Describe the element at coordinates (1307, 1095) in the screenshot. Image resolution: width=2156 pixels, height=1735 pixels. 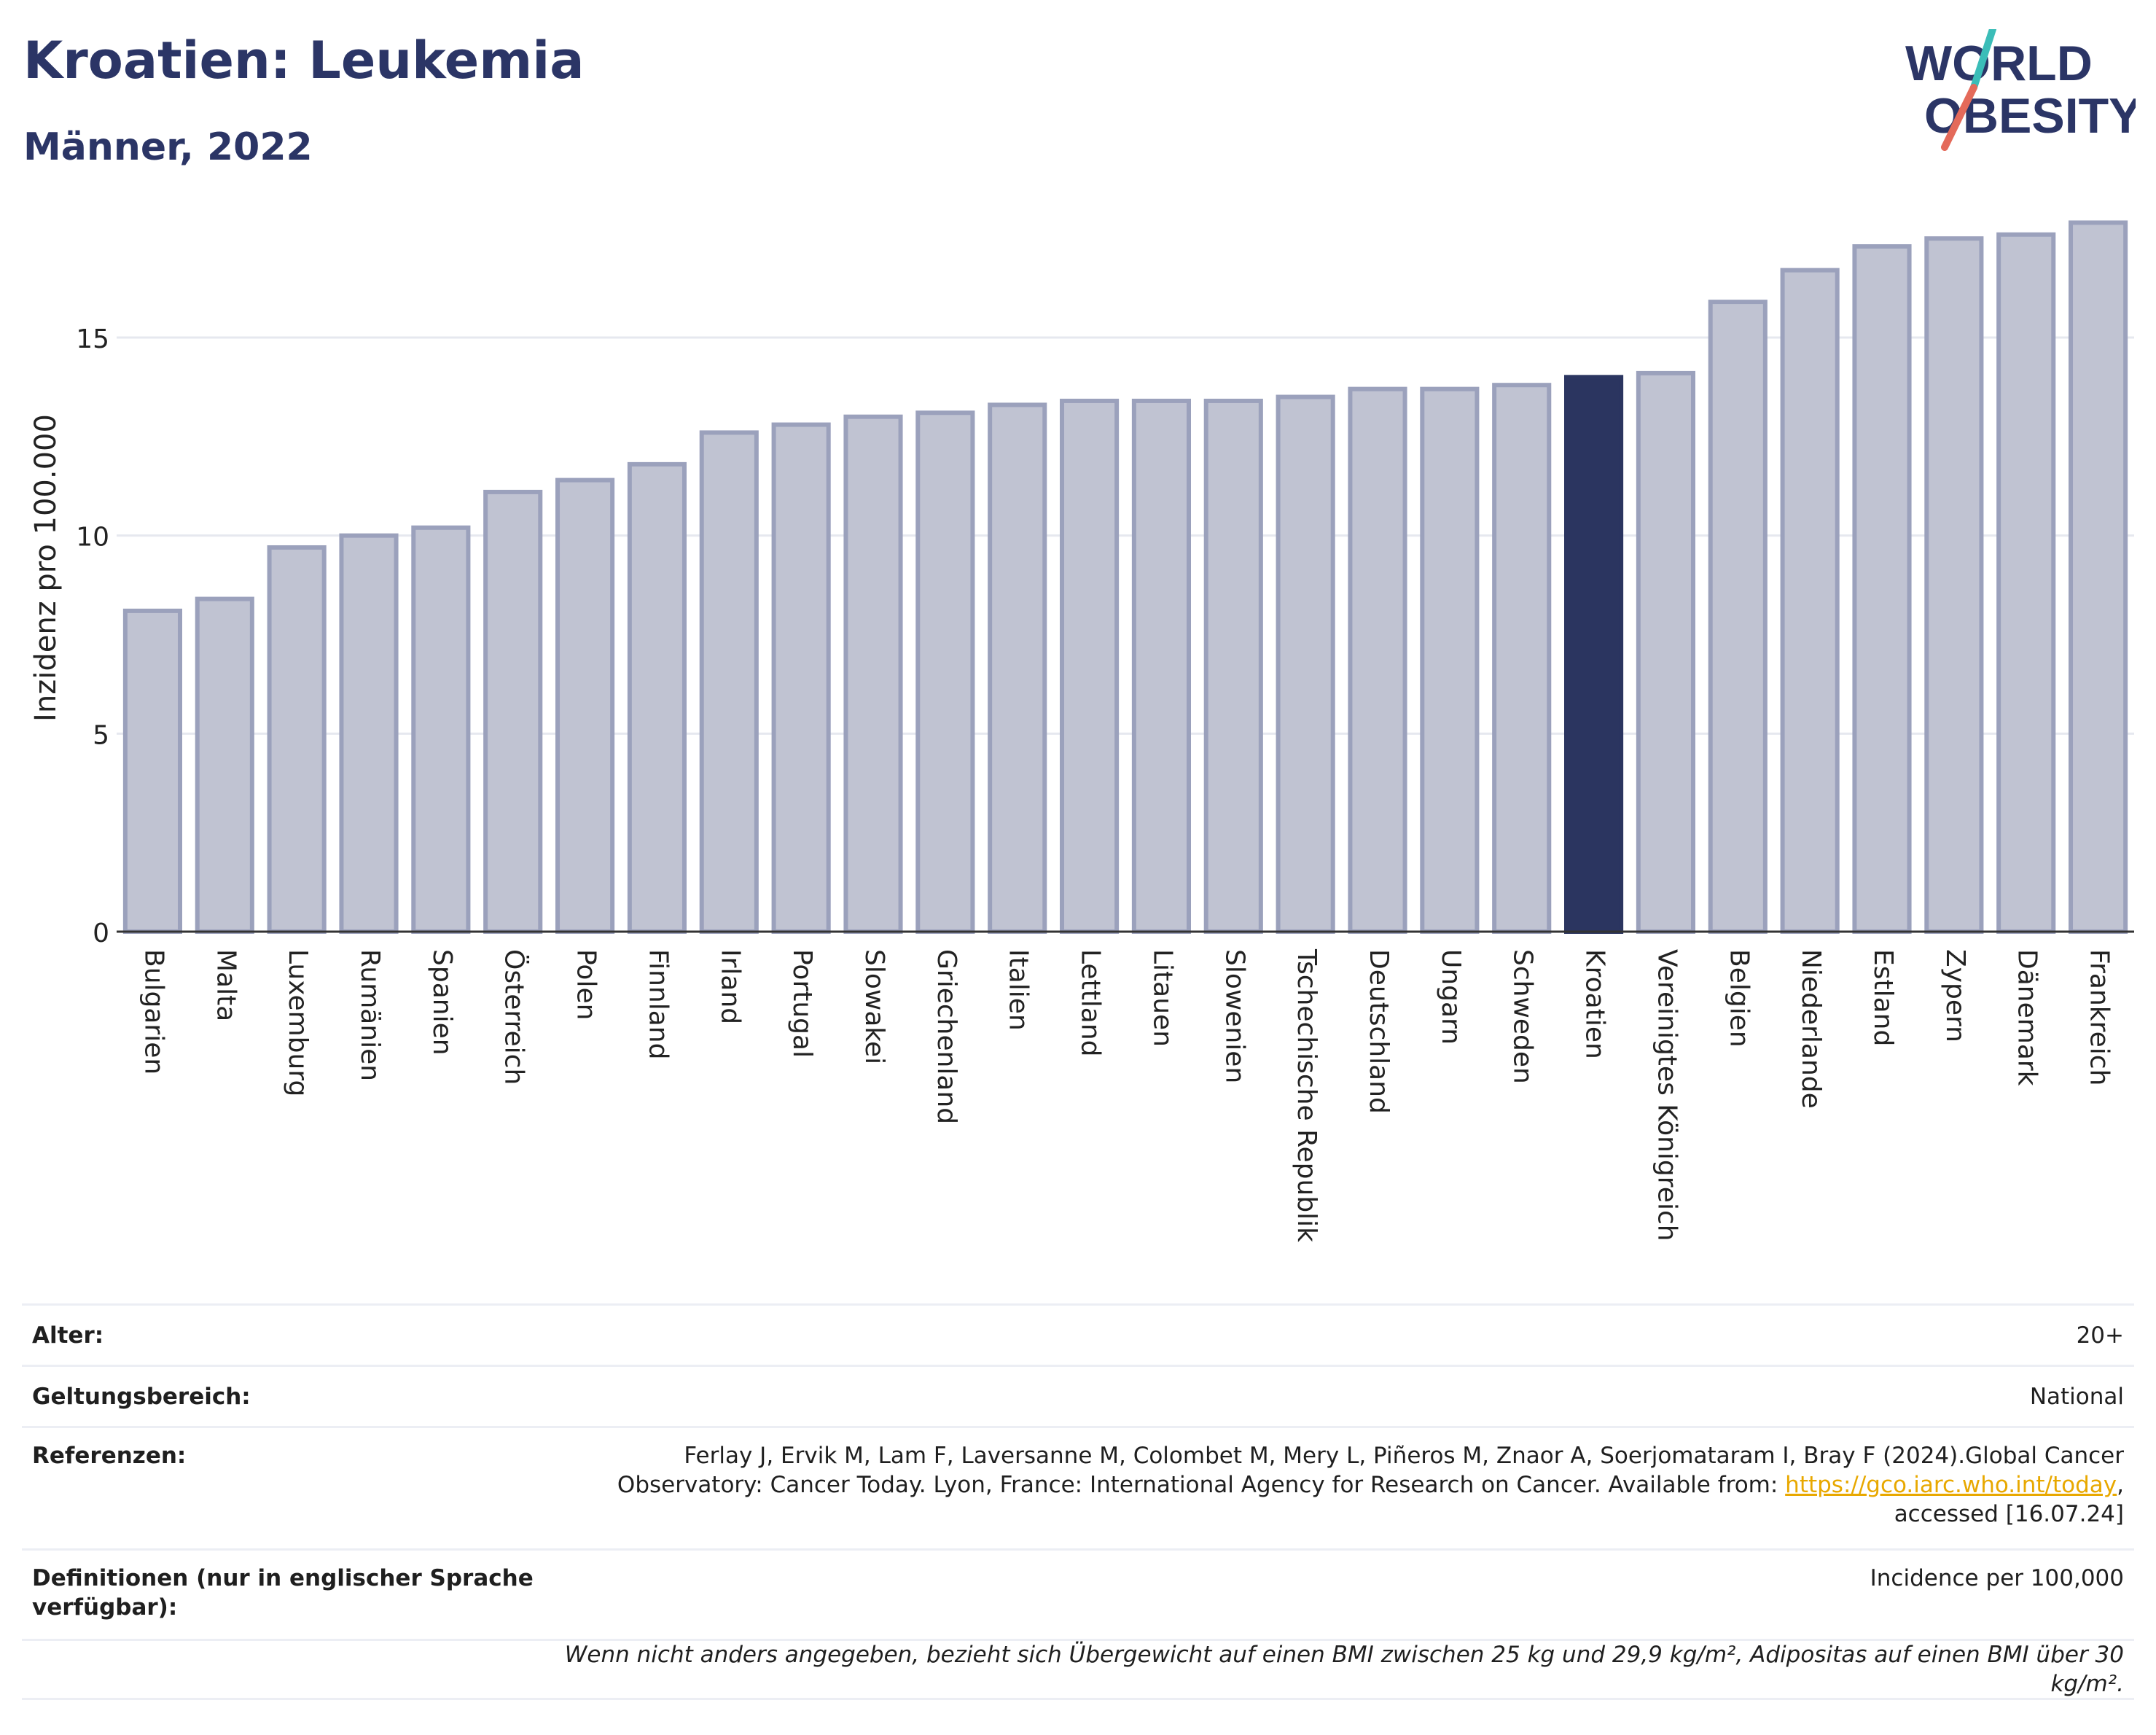
I see `x-tick-label: Tschechische Republik` at that location.